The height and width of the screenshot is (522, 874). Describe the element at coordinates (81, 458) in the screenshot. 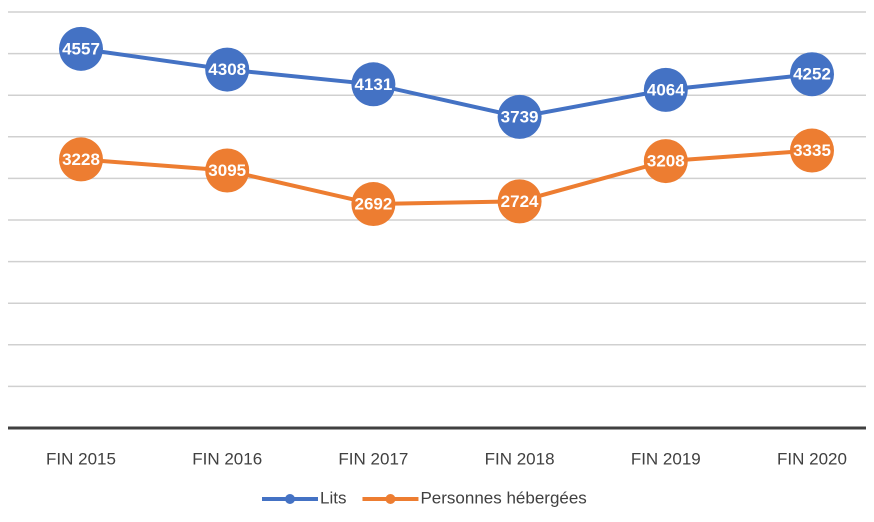

I see `x-tick-label: FIN 2015` at that location.